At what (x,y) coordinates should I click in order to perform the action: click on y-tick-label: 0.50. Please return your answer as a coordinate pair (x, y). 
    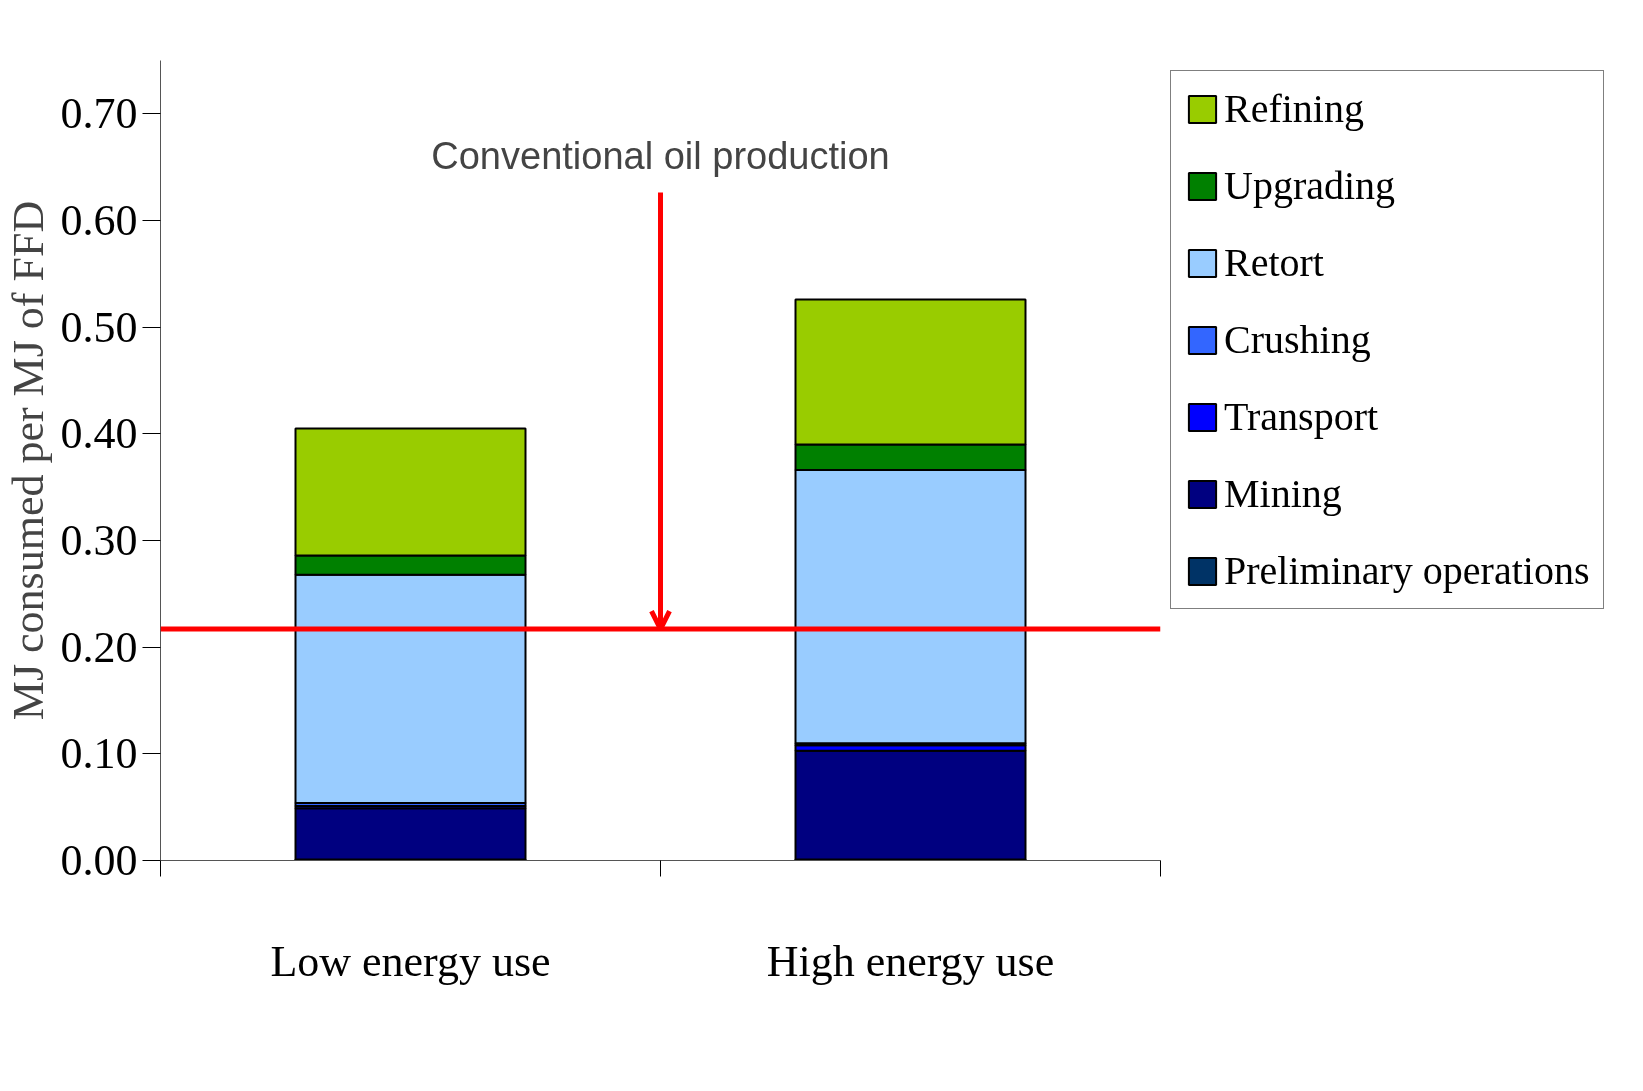
    Looking at the image, I should click on (99, 327).